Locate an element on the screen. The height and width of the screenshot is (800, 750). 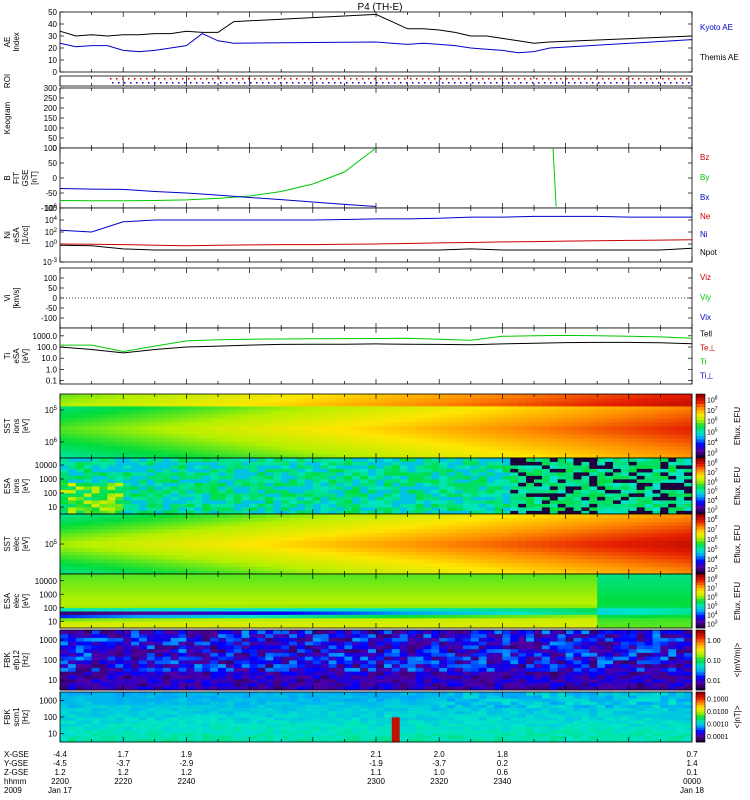
colorbar-tick-label: 10⁷ is located at coordinates (712, 529).